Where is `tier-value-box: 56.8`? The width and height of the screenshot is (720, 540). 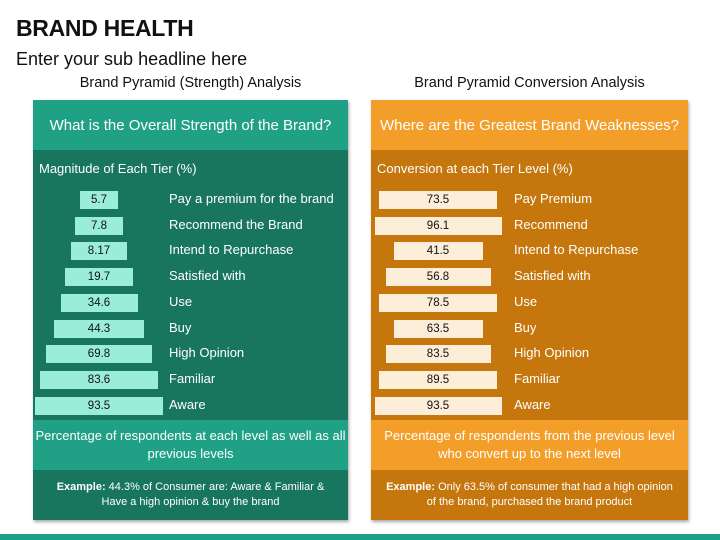
tier-value-box: 56.8 is located at coordinates (438, 277).